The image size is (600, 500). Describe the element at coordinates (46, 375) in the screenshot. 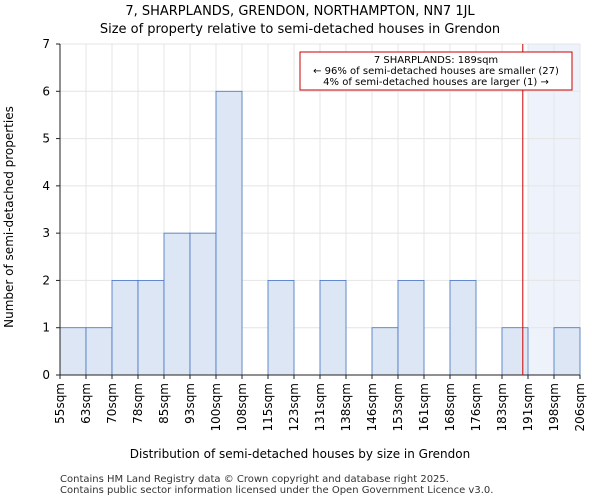

I see `y-tick-label: 0` at that location.